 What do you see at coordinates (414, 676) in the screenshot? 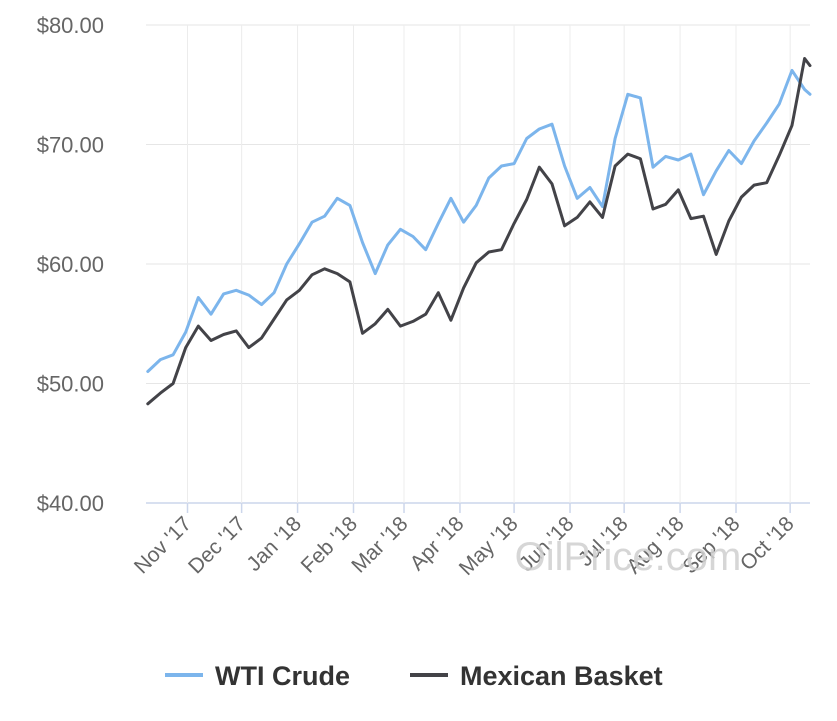
I see `legend: WTI Crude Mexican Basket` at bounding box center [414, 676].